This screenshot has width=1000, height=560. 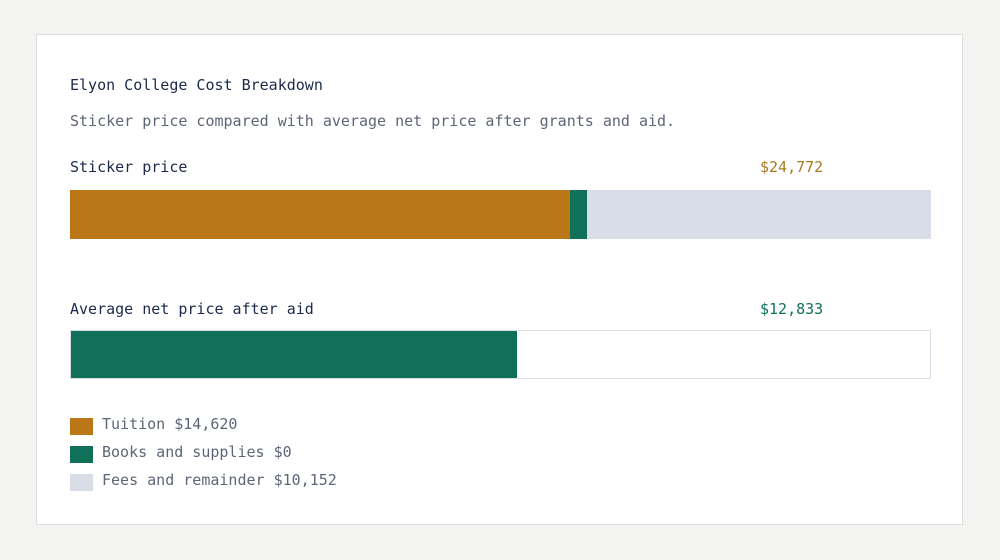 What do you see at coordinates (792, 167) in the screenshot?
I see `category-total-sticker: $24,772` at bounding box center [792, 167].